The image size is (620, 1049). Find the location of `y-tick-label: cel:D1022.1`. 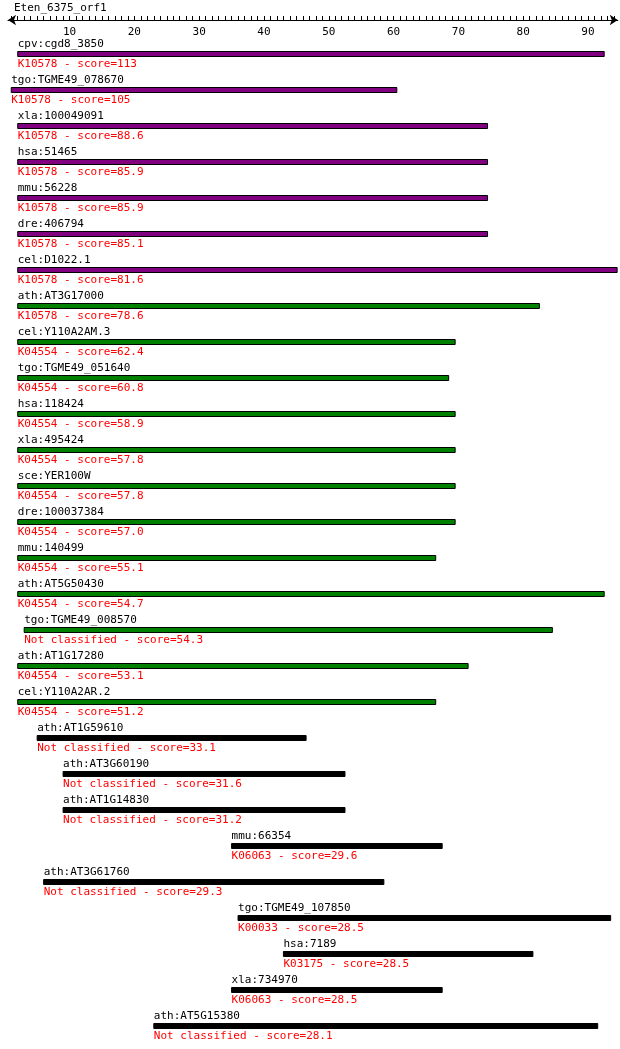

y-tick-label: cel:D1022.1 is located at coordinates (54, 259).